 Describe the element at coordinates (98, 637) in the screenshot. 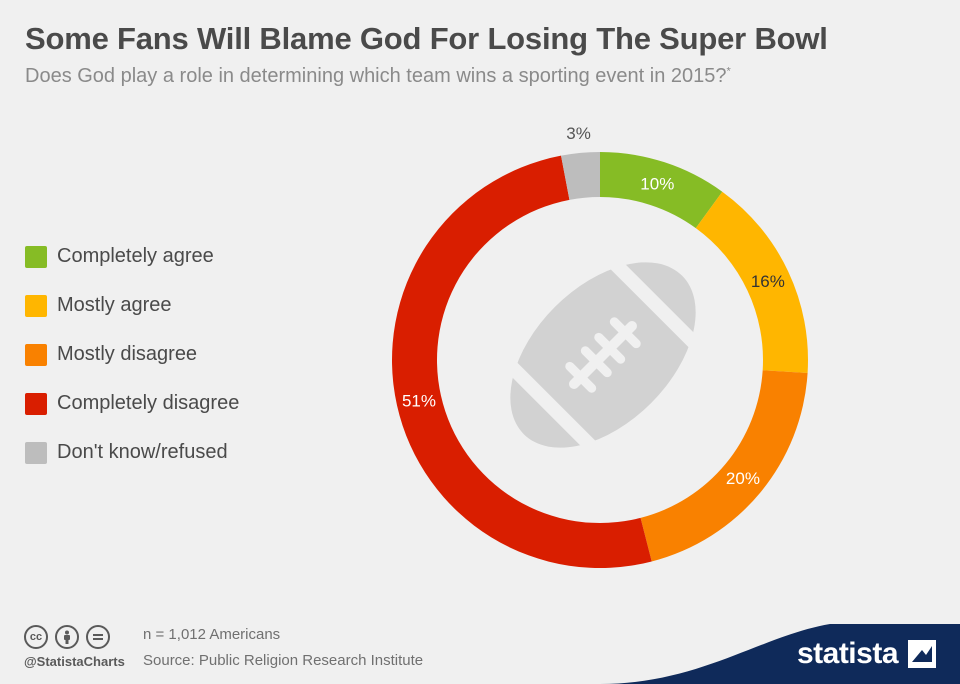

I see `no-derivatives-icon` at that location.